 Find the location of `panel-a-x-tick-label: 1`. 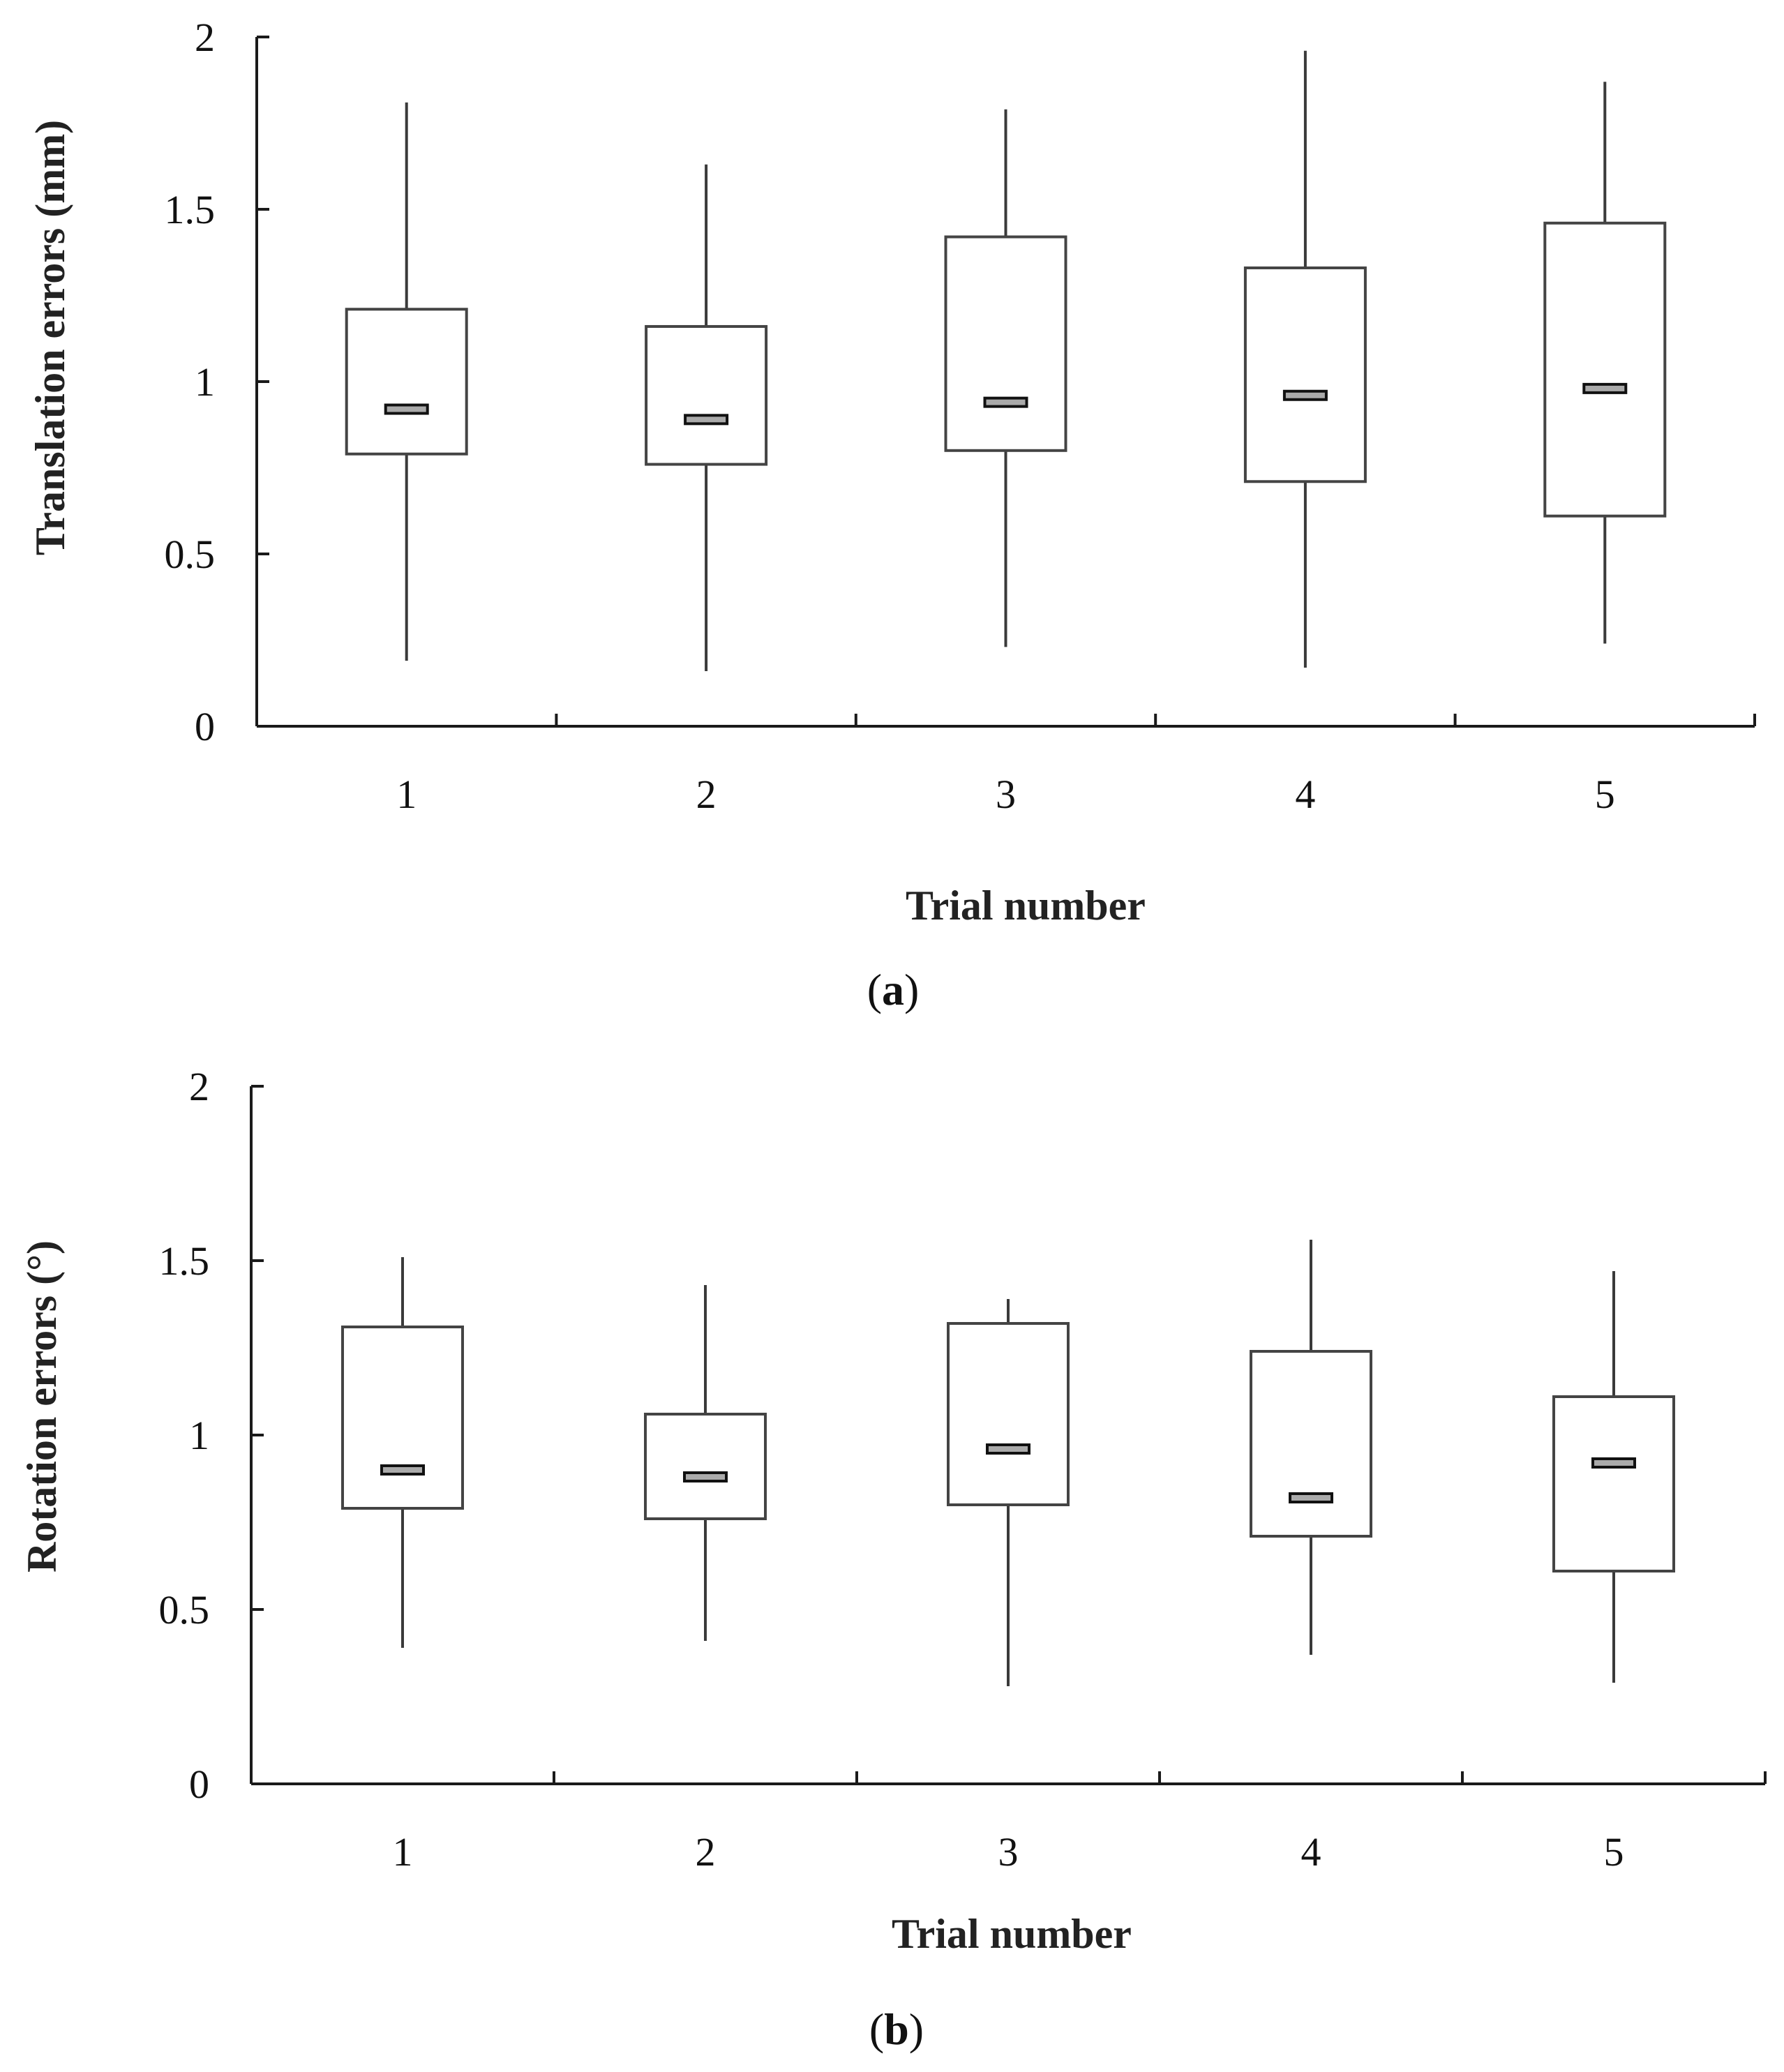

panel-a-x-tick-label: 1 is located at coordinates (406, 794).